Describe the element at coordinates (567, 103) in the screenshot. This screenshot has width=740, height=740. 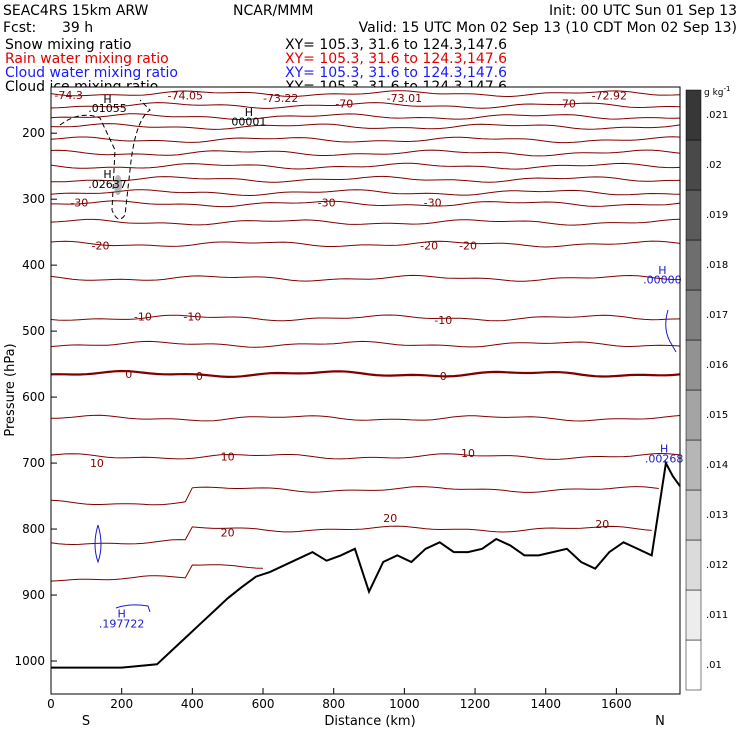
I see `isotherm-label: -70` at that location.